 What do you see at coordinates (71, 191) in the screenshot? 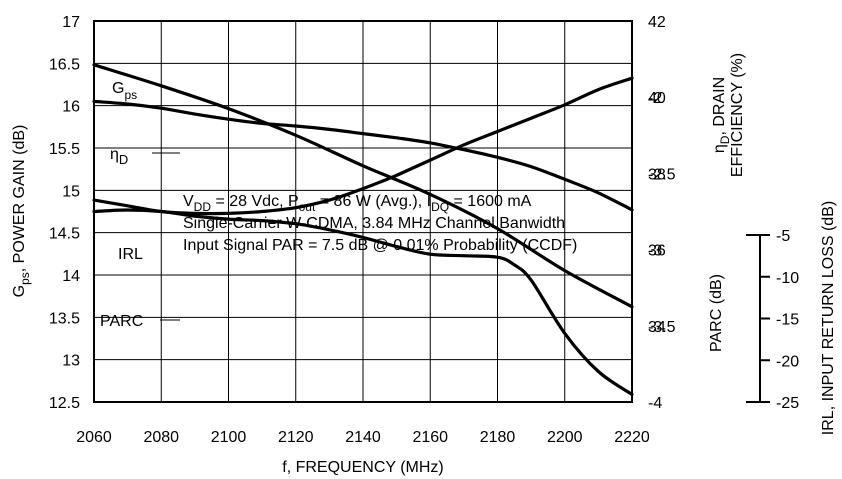
I see `left-tick-label: 15` at bounding box center [71, 191].